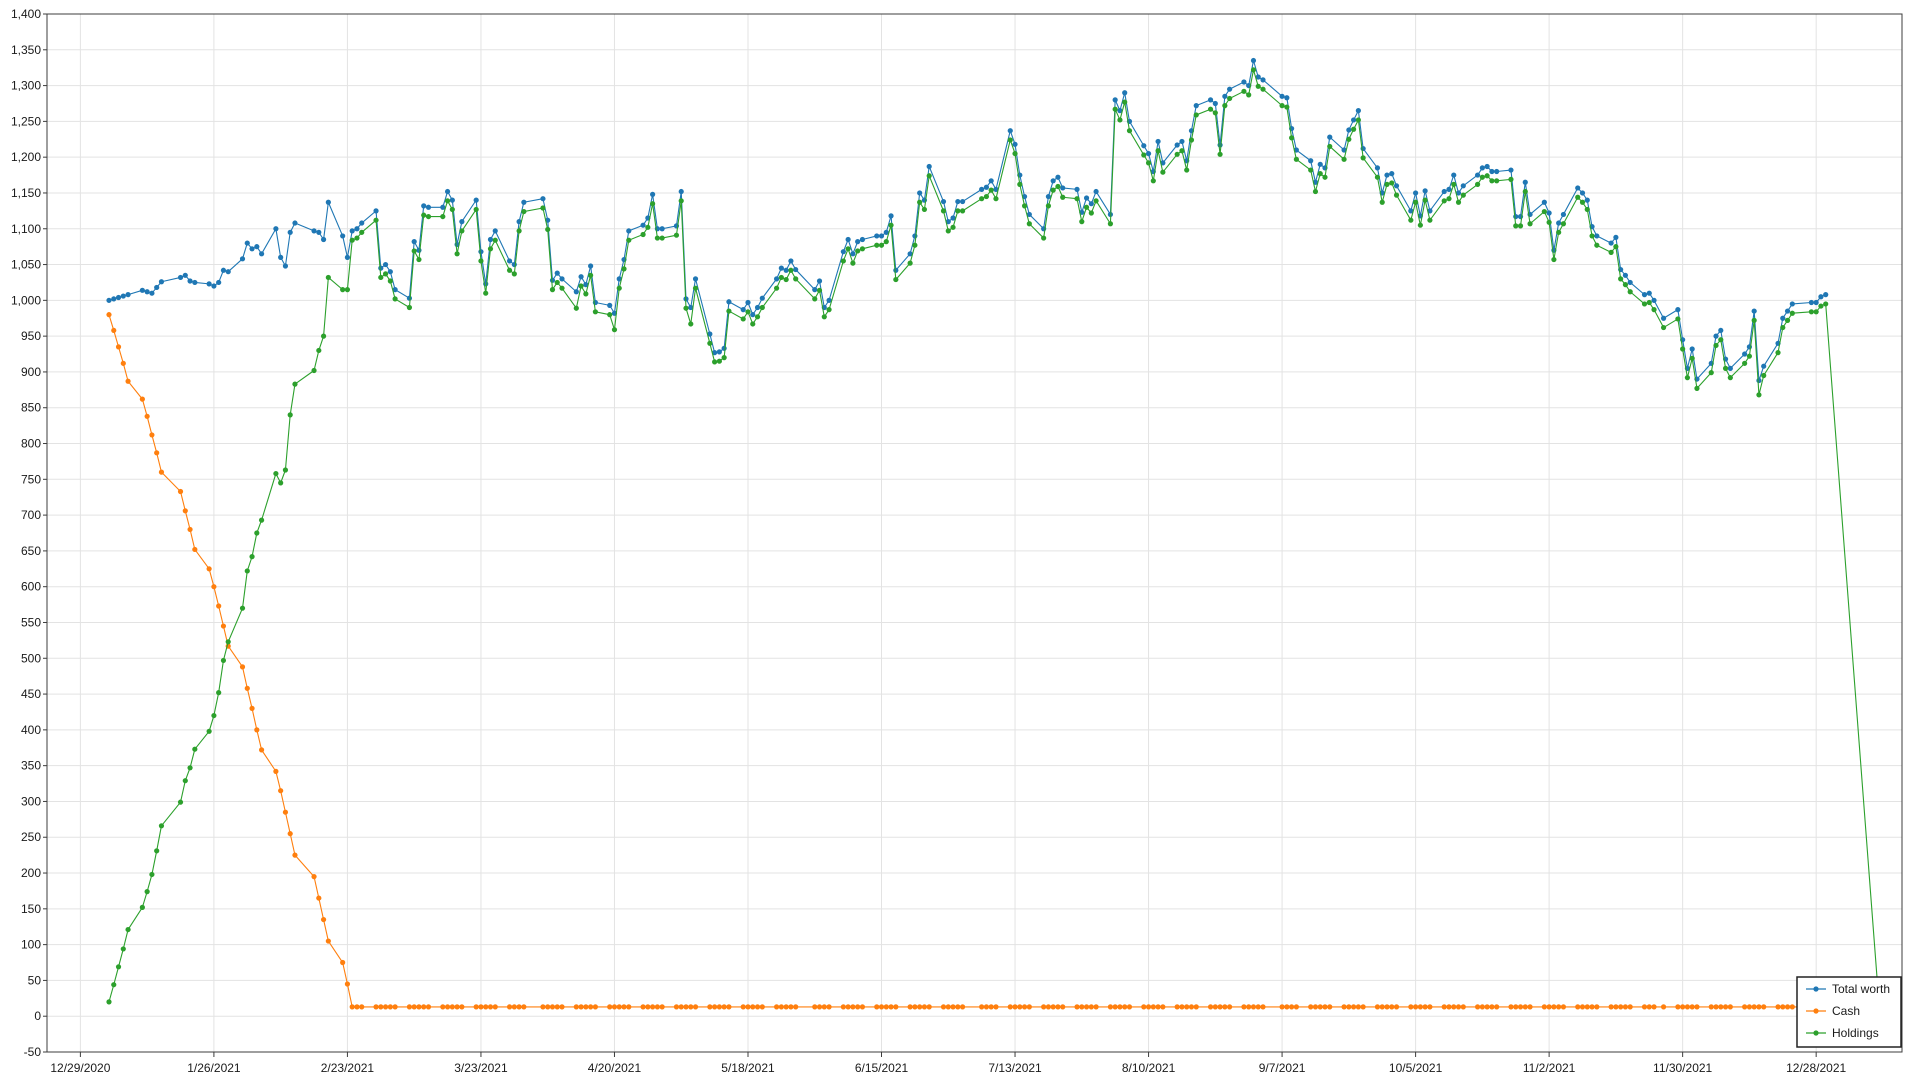 The image size is (1920, 1085). What do you see at coordinates (214, 1068) in the screenshot?
I see `x-tick-label: 1/26/2021` at bounding box center [214, 1068].